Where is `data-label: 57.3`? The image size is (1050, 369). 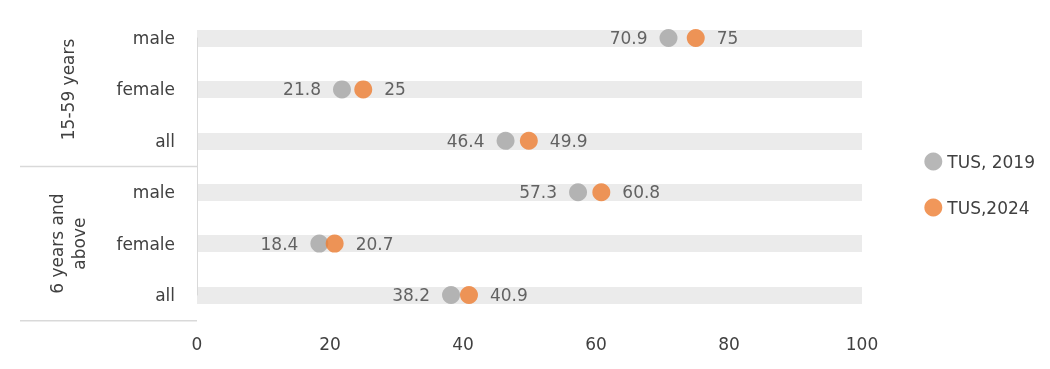
data-label: 57.3 is located at coordinates (538, 192).